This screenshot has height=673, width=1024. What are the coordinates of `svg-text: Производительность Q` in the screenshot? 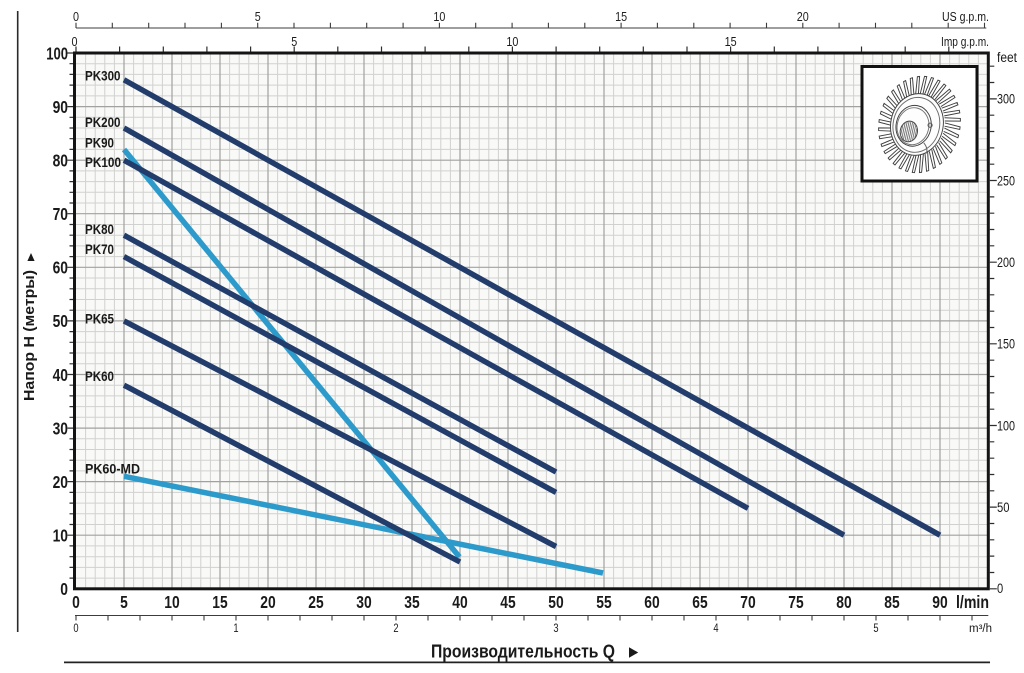 It's located at (523, 651).